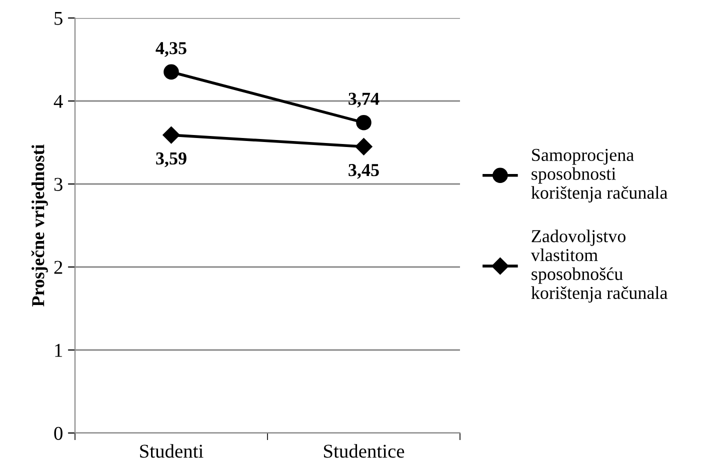 The image size is (708, 473). Describe the element at coordinates (58, 18) in the screenshot. I see `y-tick-label: 5` at that location.